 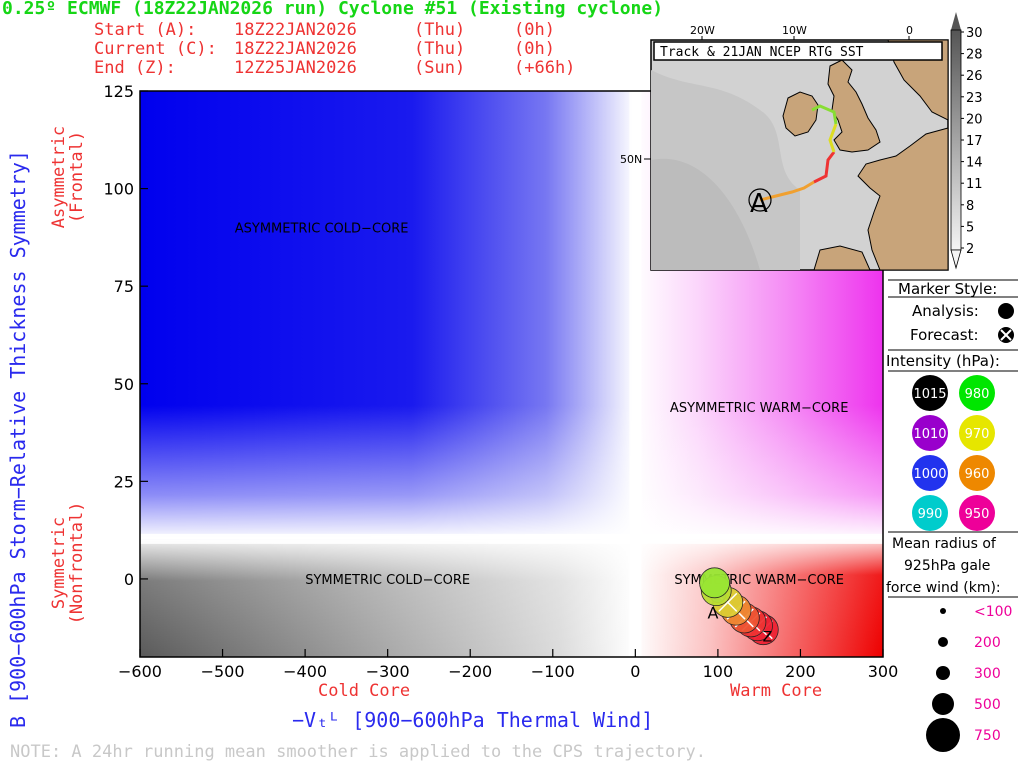 I want to click on header-row-current: Current (C): 18Z22JAN2026 (Thu) (0h), so click(x=324, y=49).